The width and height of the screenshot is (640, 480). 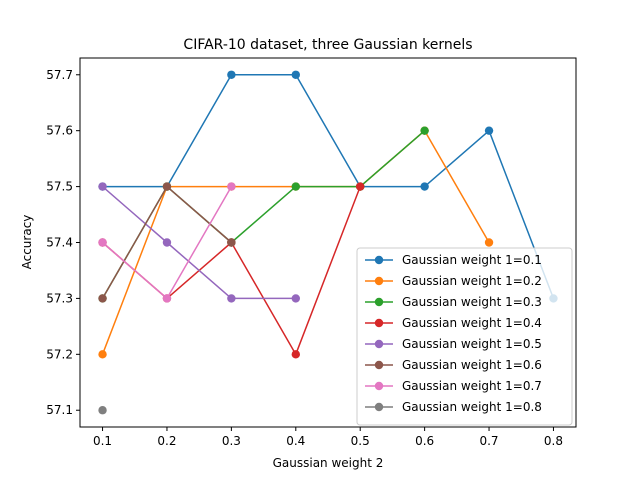 What do you see at coordinates (472, 407) in the screenshot?
I see `legend-label: Gaussian weight 1=0.8` at bounding box center [472, 407].